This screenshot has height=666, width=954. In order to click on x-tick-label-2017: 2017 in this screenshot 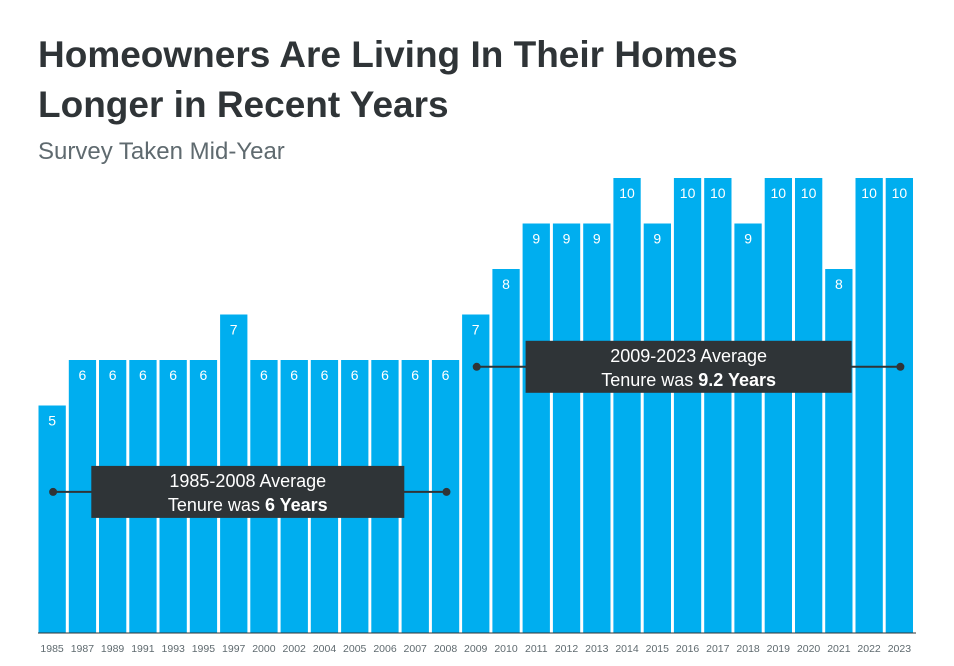, I will do `click(718, 649)`.